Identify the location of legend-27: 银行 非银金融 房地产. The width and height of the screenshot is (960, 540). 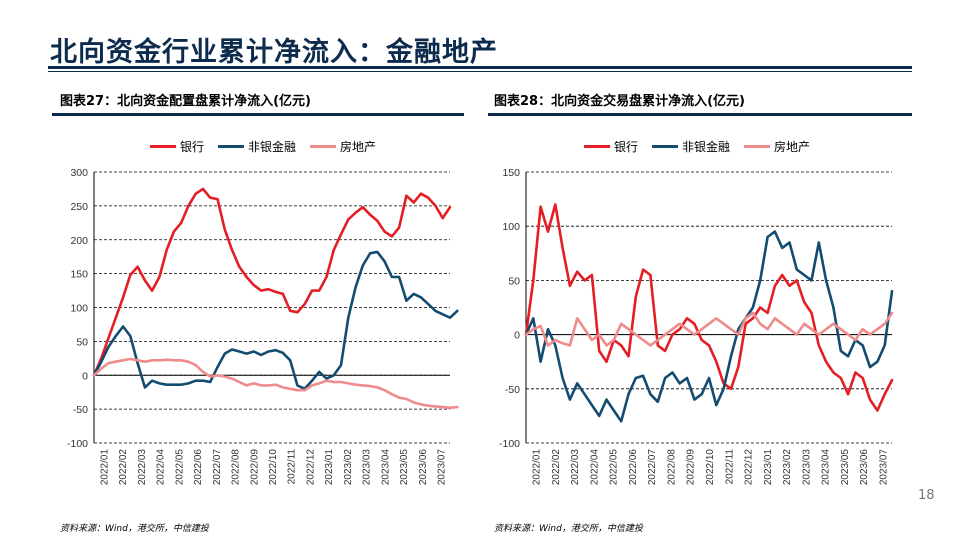
(263, 146).